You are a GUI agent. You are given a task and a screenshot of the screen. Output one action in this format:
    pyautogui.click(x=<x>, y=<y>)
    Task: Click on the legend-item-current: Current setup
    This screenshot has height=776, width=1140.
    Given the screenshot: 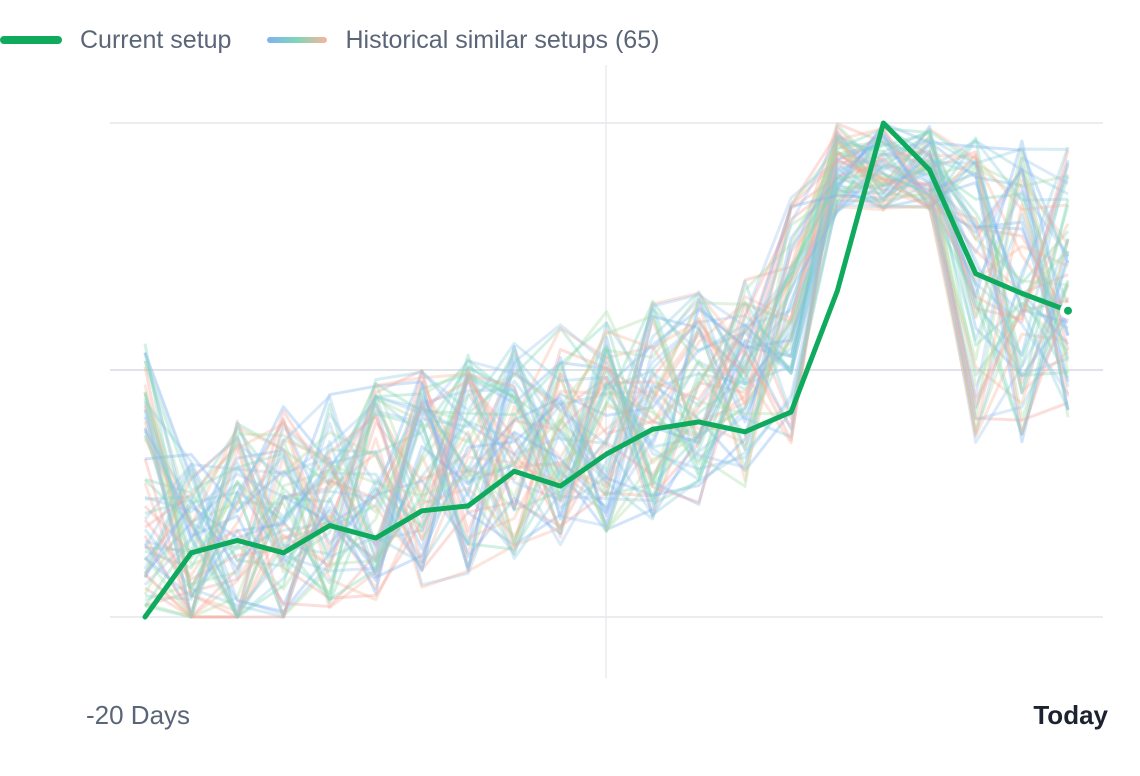 What is the action you would take?
    pyautogui.click(x=115, y=40)
    